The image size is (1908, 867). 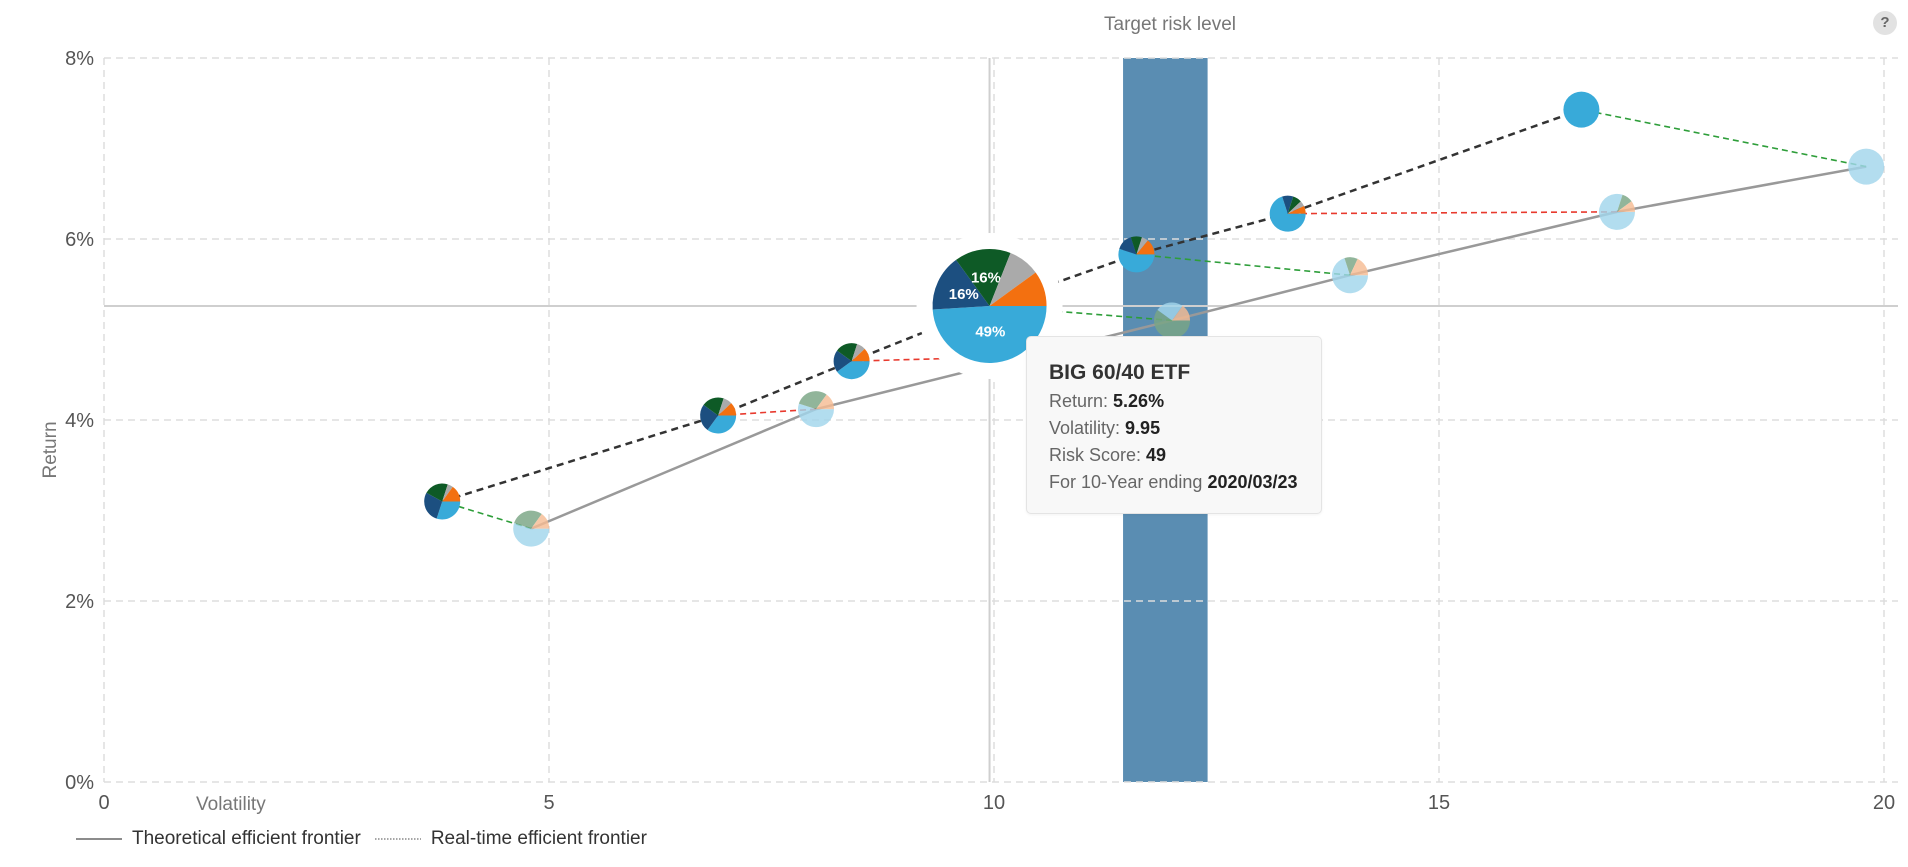 I want to click on tooltip-risk-score: Risk Score: 49, so click(x=1108, y=455).